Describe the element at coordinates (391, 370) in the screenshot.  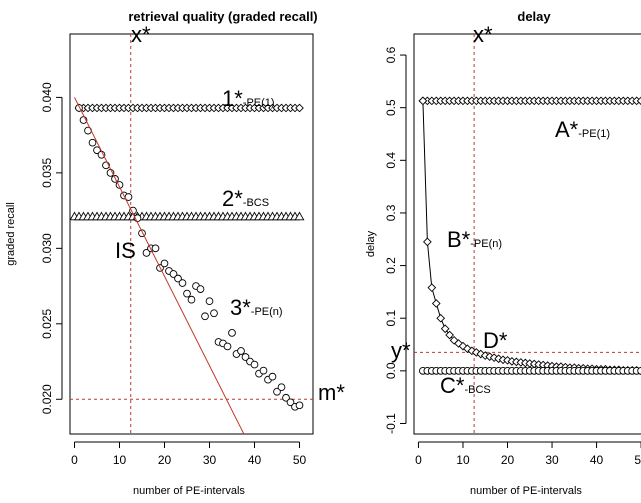
I see `chart-right-y-tick-label: 0.0` at that location.